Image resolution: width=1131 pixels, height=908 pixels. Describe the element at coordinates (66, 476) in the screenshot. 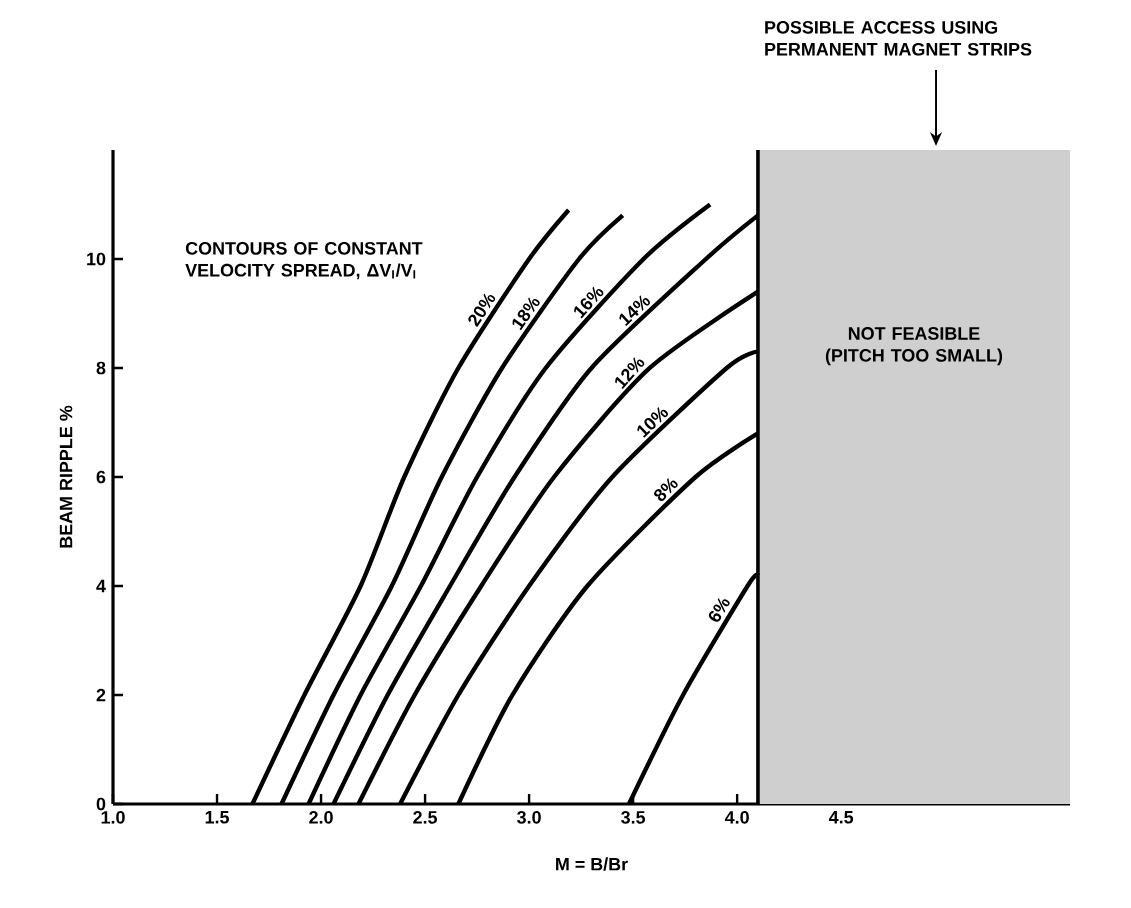

I see `y-axis-title: BEAM RIPPLE %` at that location.